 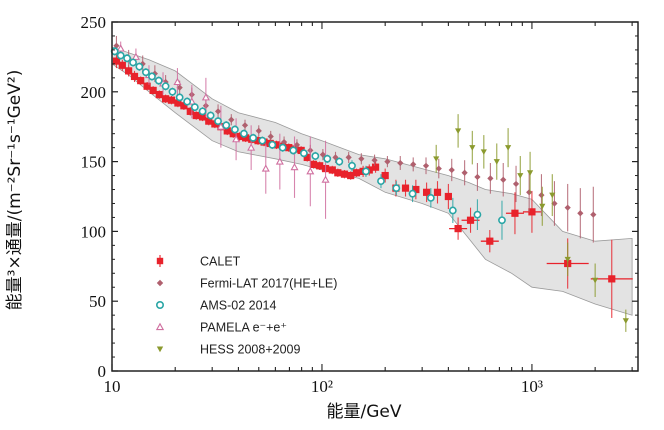 What do you see at coordinates (220, 262) in the screenshot?
I see `legend-label: CALET` at bounding box center [220, 262].